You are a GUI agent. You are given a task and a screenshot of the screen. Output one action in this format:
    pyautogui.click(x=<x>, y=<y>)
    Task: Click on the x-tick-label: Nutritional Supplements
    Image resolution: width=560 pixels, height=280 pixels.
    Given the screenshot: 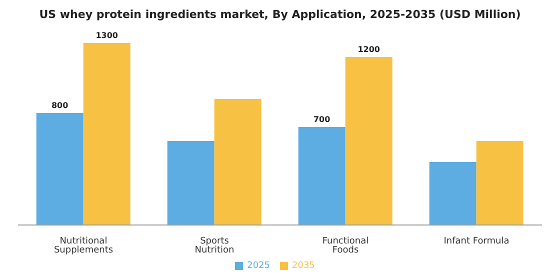 What is the action you would take?
    pyautogui.click(x=84, y=246)
    